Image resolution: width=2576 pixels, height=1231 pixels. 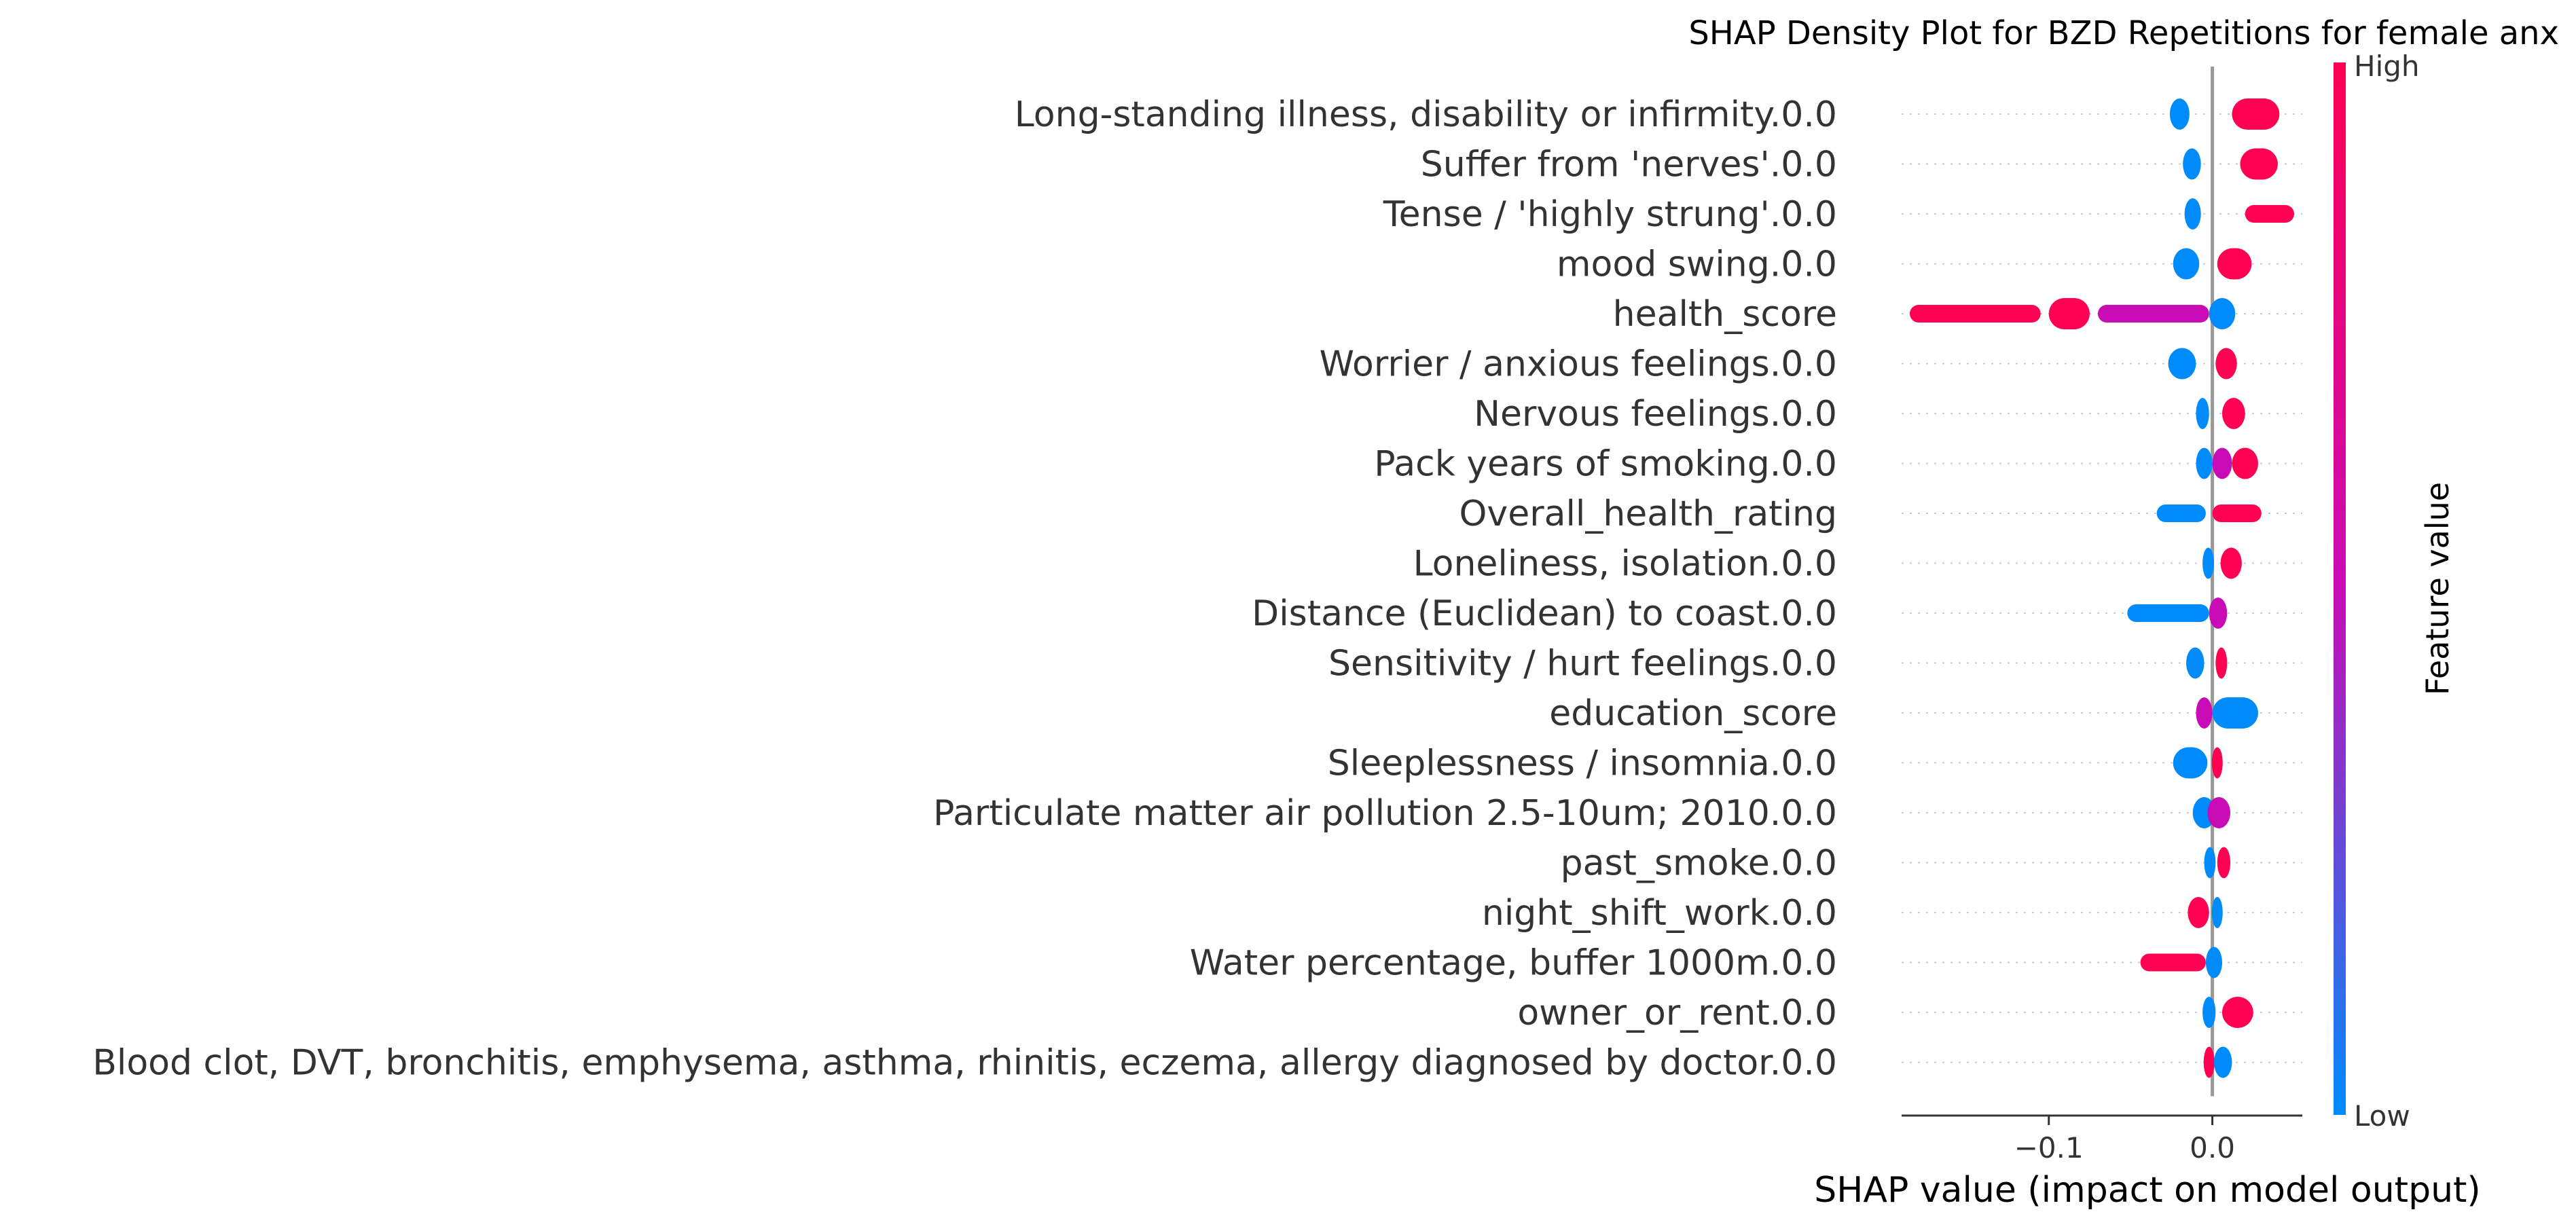 What do you see at coordinates (2382, 1116) in the screenshot?
I see `colorbar-low-label: Low` at bounding box center [2382, 1116].